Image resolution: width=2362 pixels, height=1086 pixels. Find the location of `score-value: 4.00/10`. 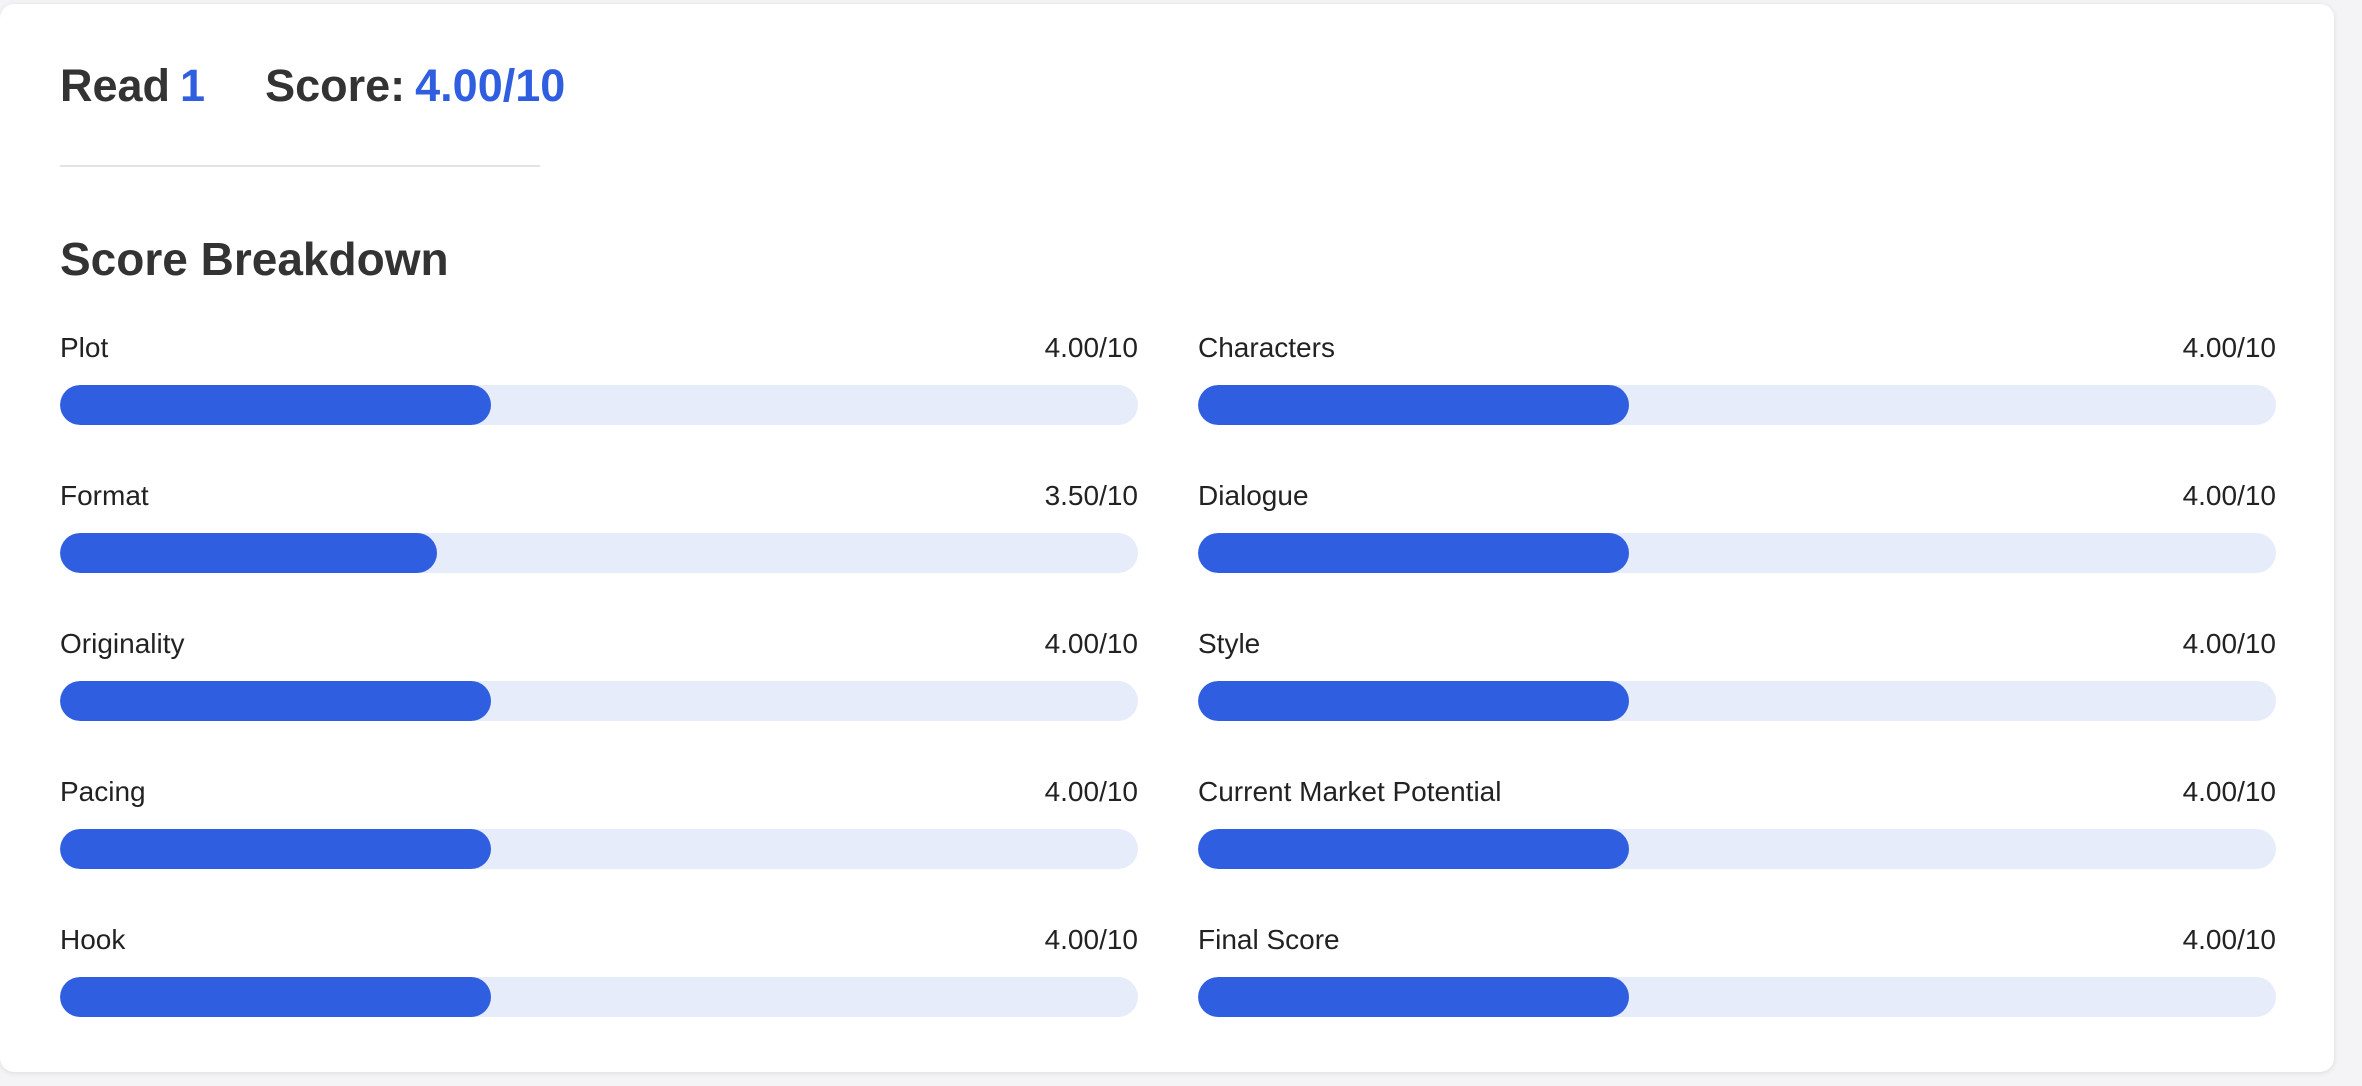

score-value: 4.00/10 is located at coordinates (490, 85).